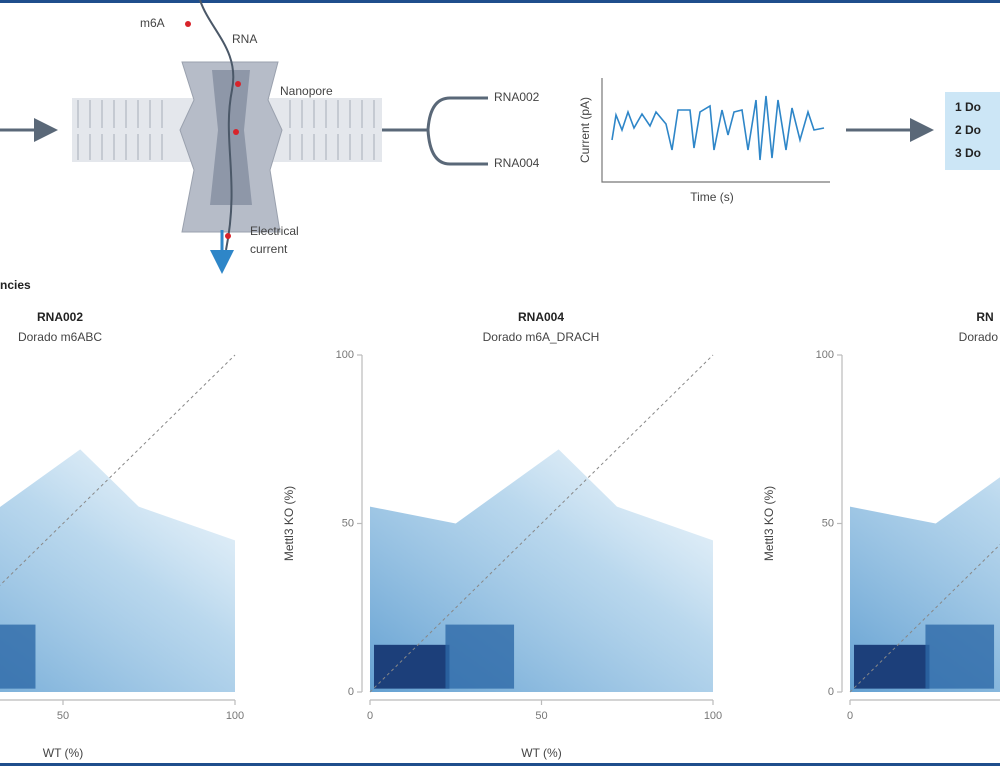 The height and width of the screenshot is (766, 1000). Describe the element at coordinates (984, 317) in the screenshot. I see `chart-title: RN` at that location.